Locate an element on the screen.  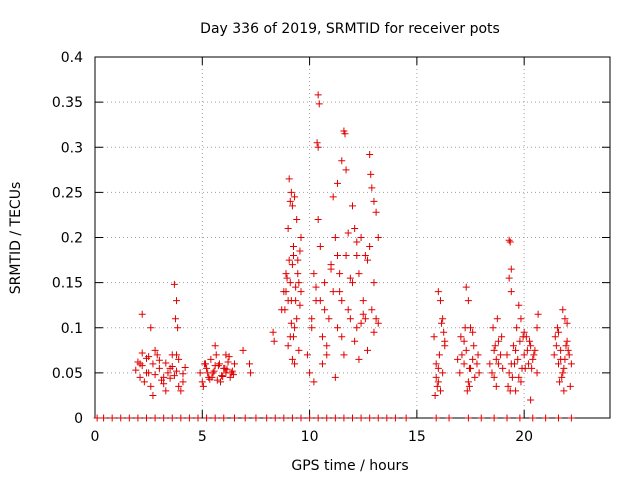
y-tick-label: 0.4 is located at coordinates (72, 58).